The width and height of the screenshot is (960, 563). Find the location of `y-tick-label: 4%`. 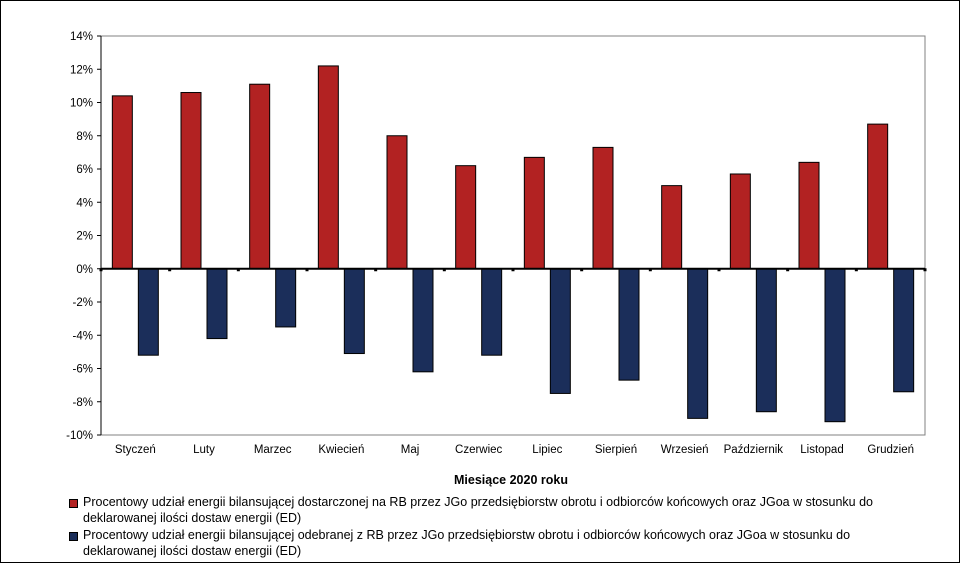

y-tick-label: 4% is located at coordinates (84, 203).